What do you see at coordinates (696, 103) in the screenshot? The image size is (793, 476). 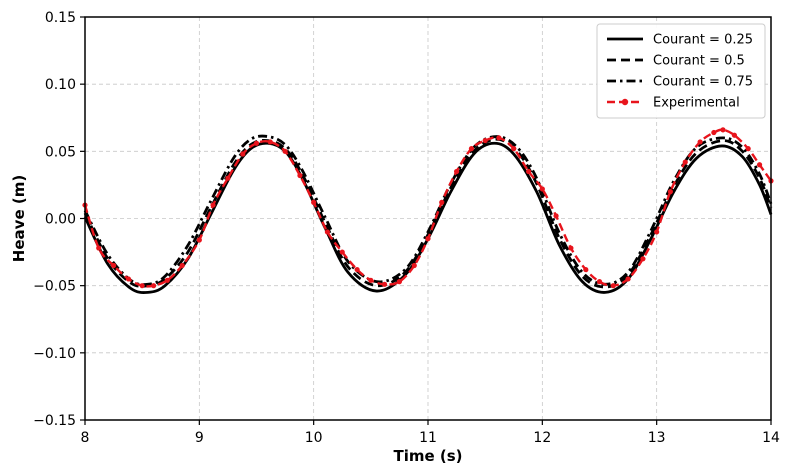 I see `legend-label: Experimental` at bounding box center [696, 103].